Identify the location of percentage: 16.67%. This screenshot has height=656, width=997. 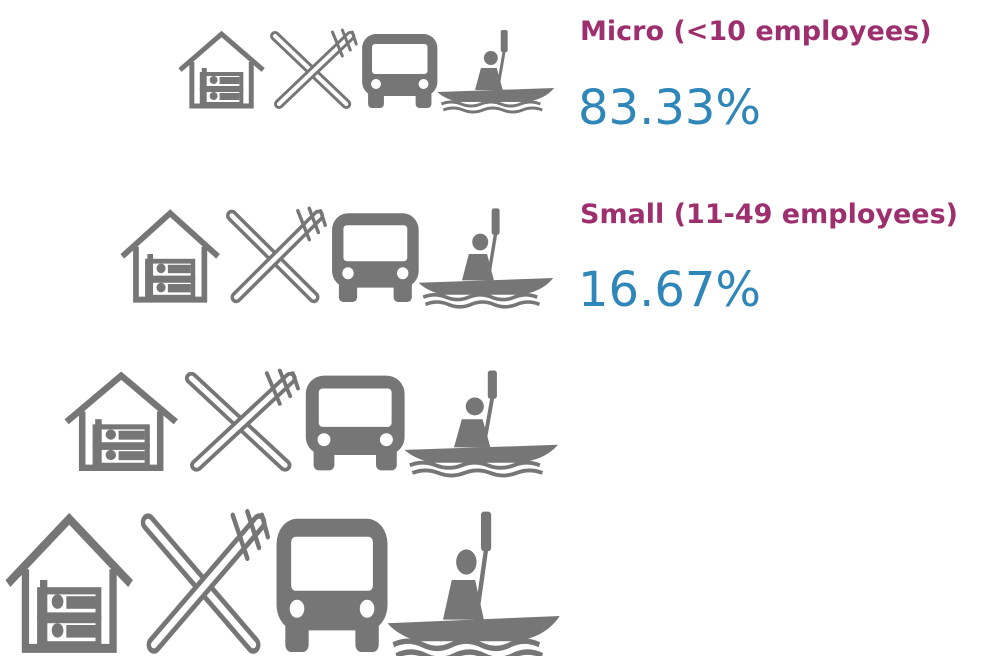
(669, 290).